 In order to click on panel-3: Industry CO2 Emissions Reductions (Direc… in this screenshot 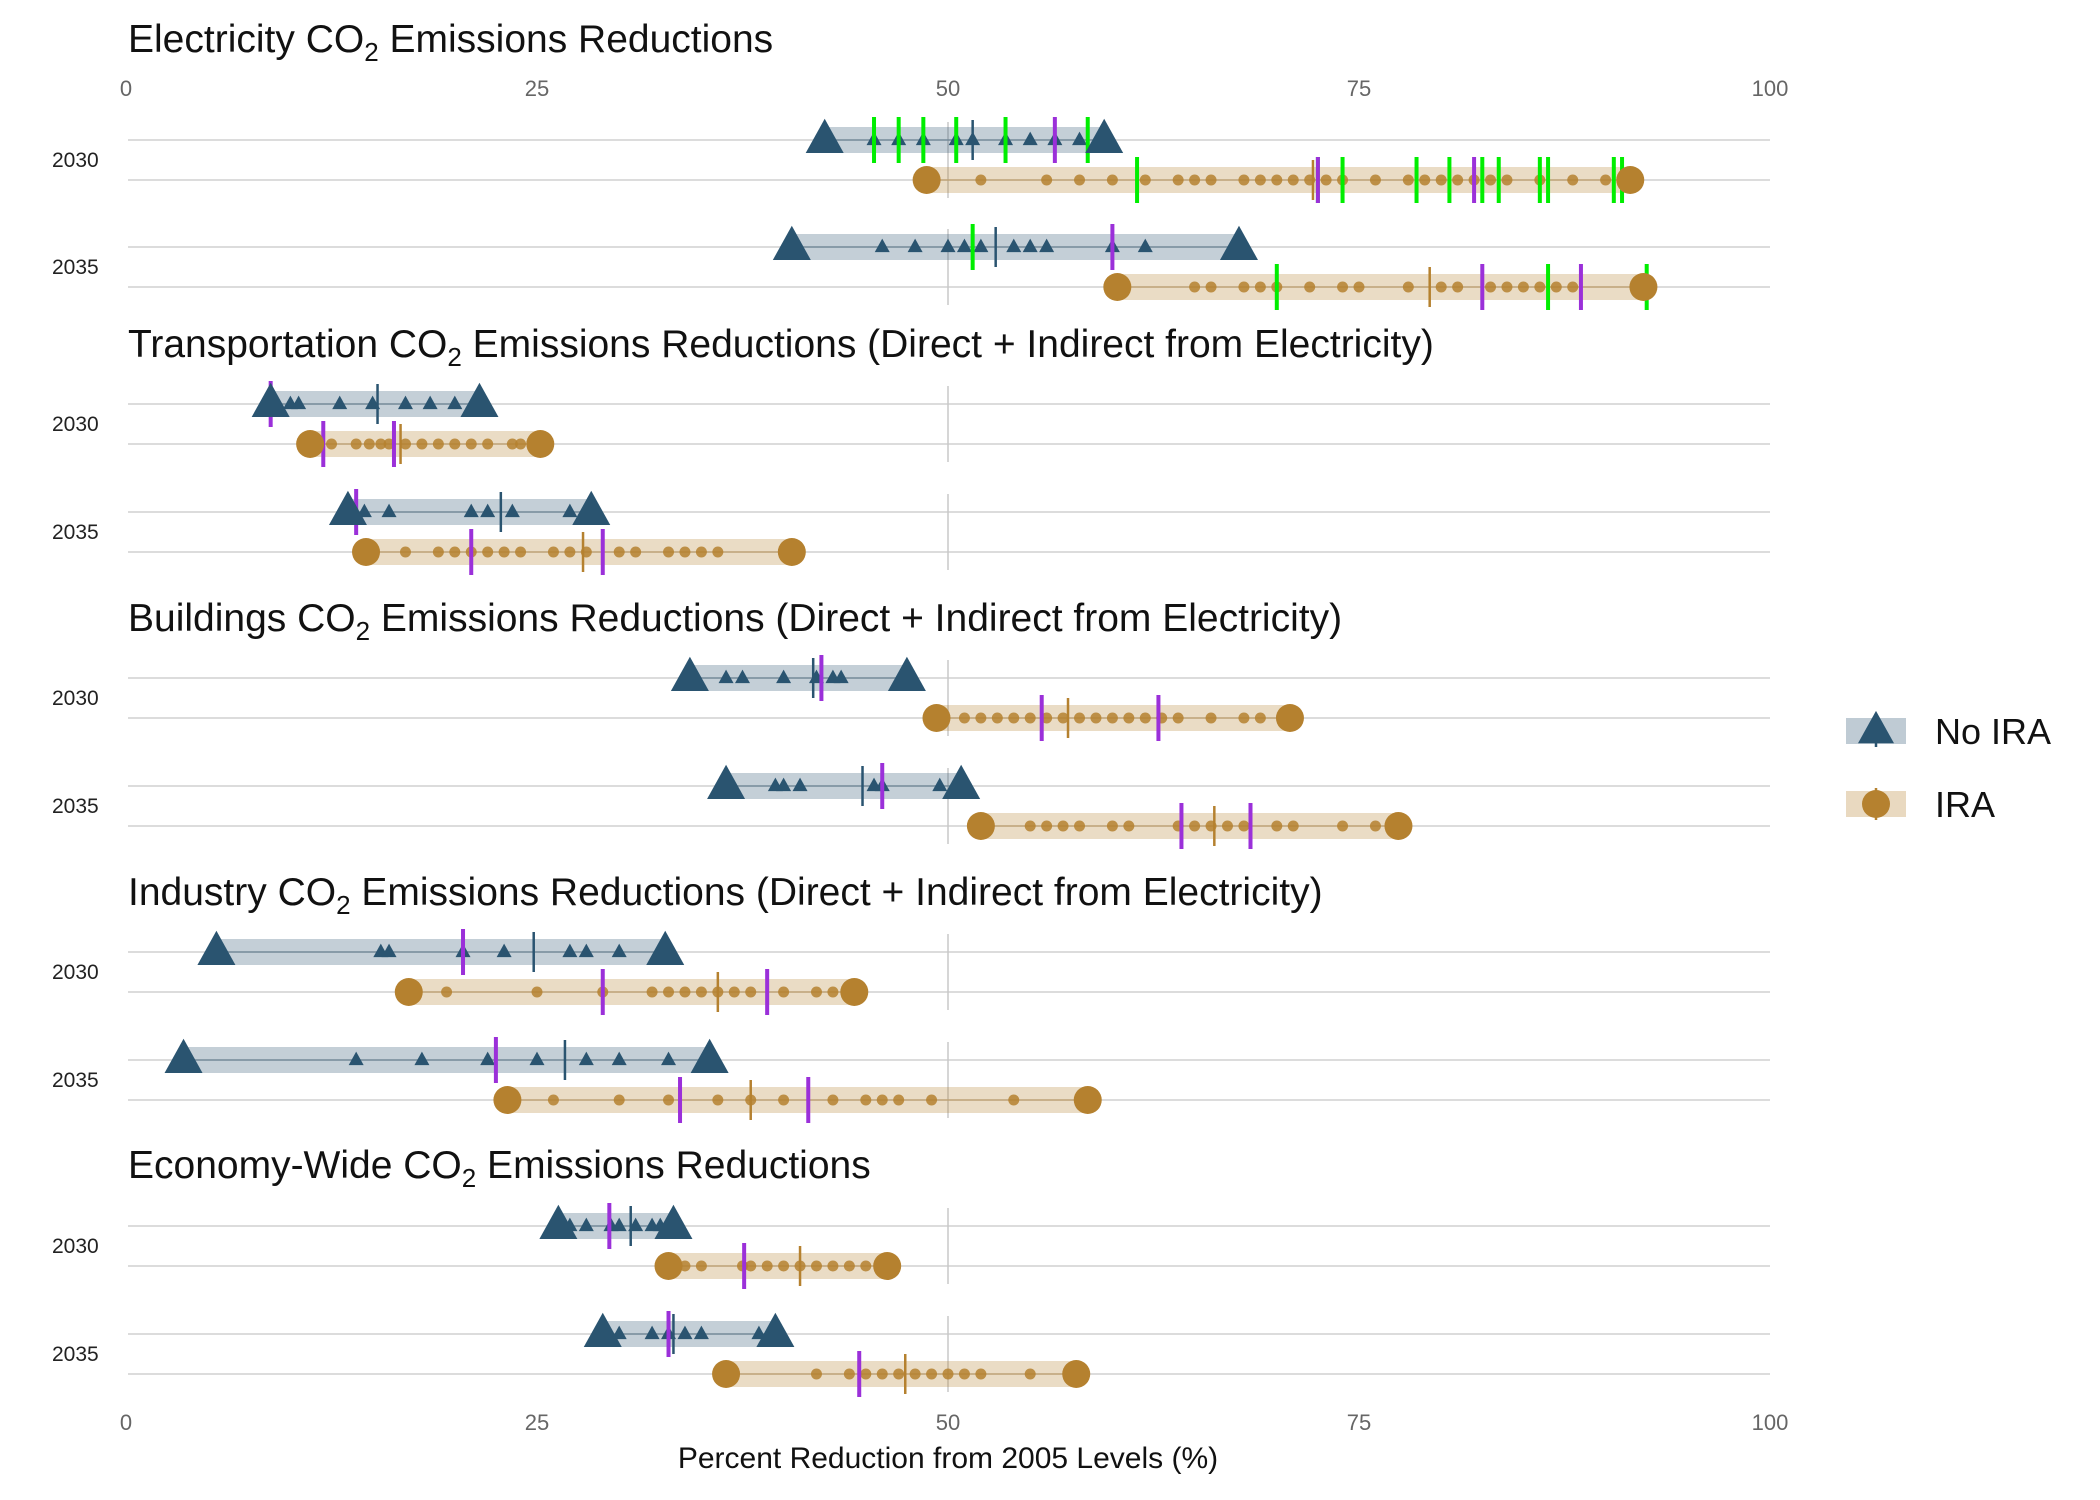, I will do `click(911, 997)`.